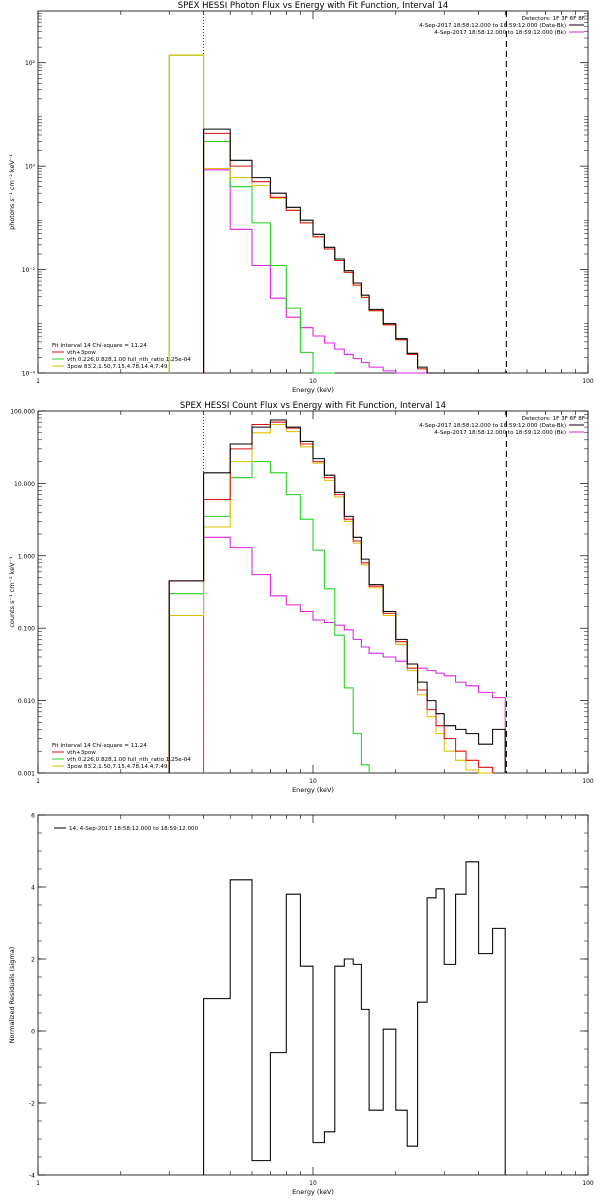 This screenshot has height=1204, width=600. I want to click on y-tick-label: -4, so click(32, 1176).